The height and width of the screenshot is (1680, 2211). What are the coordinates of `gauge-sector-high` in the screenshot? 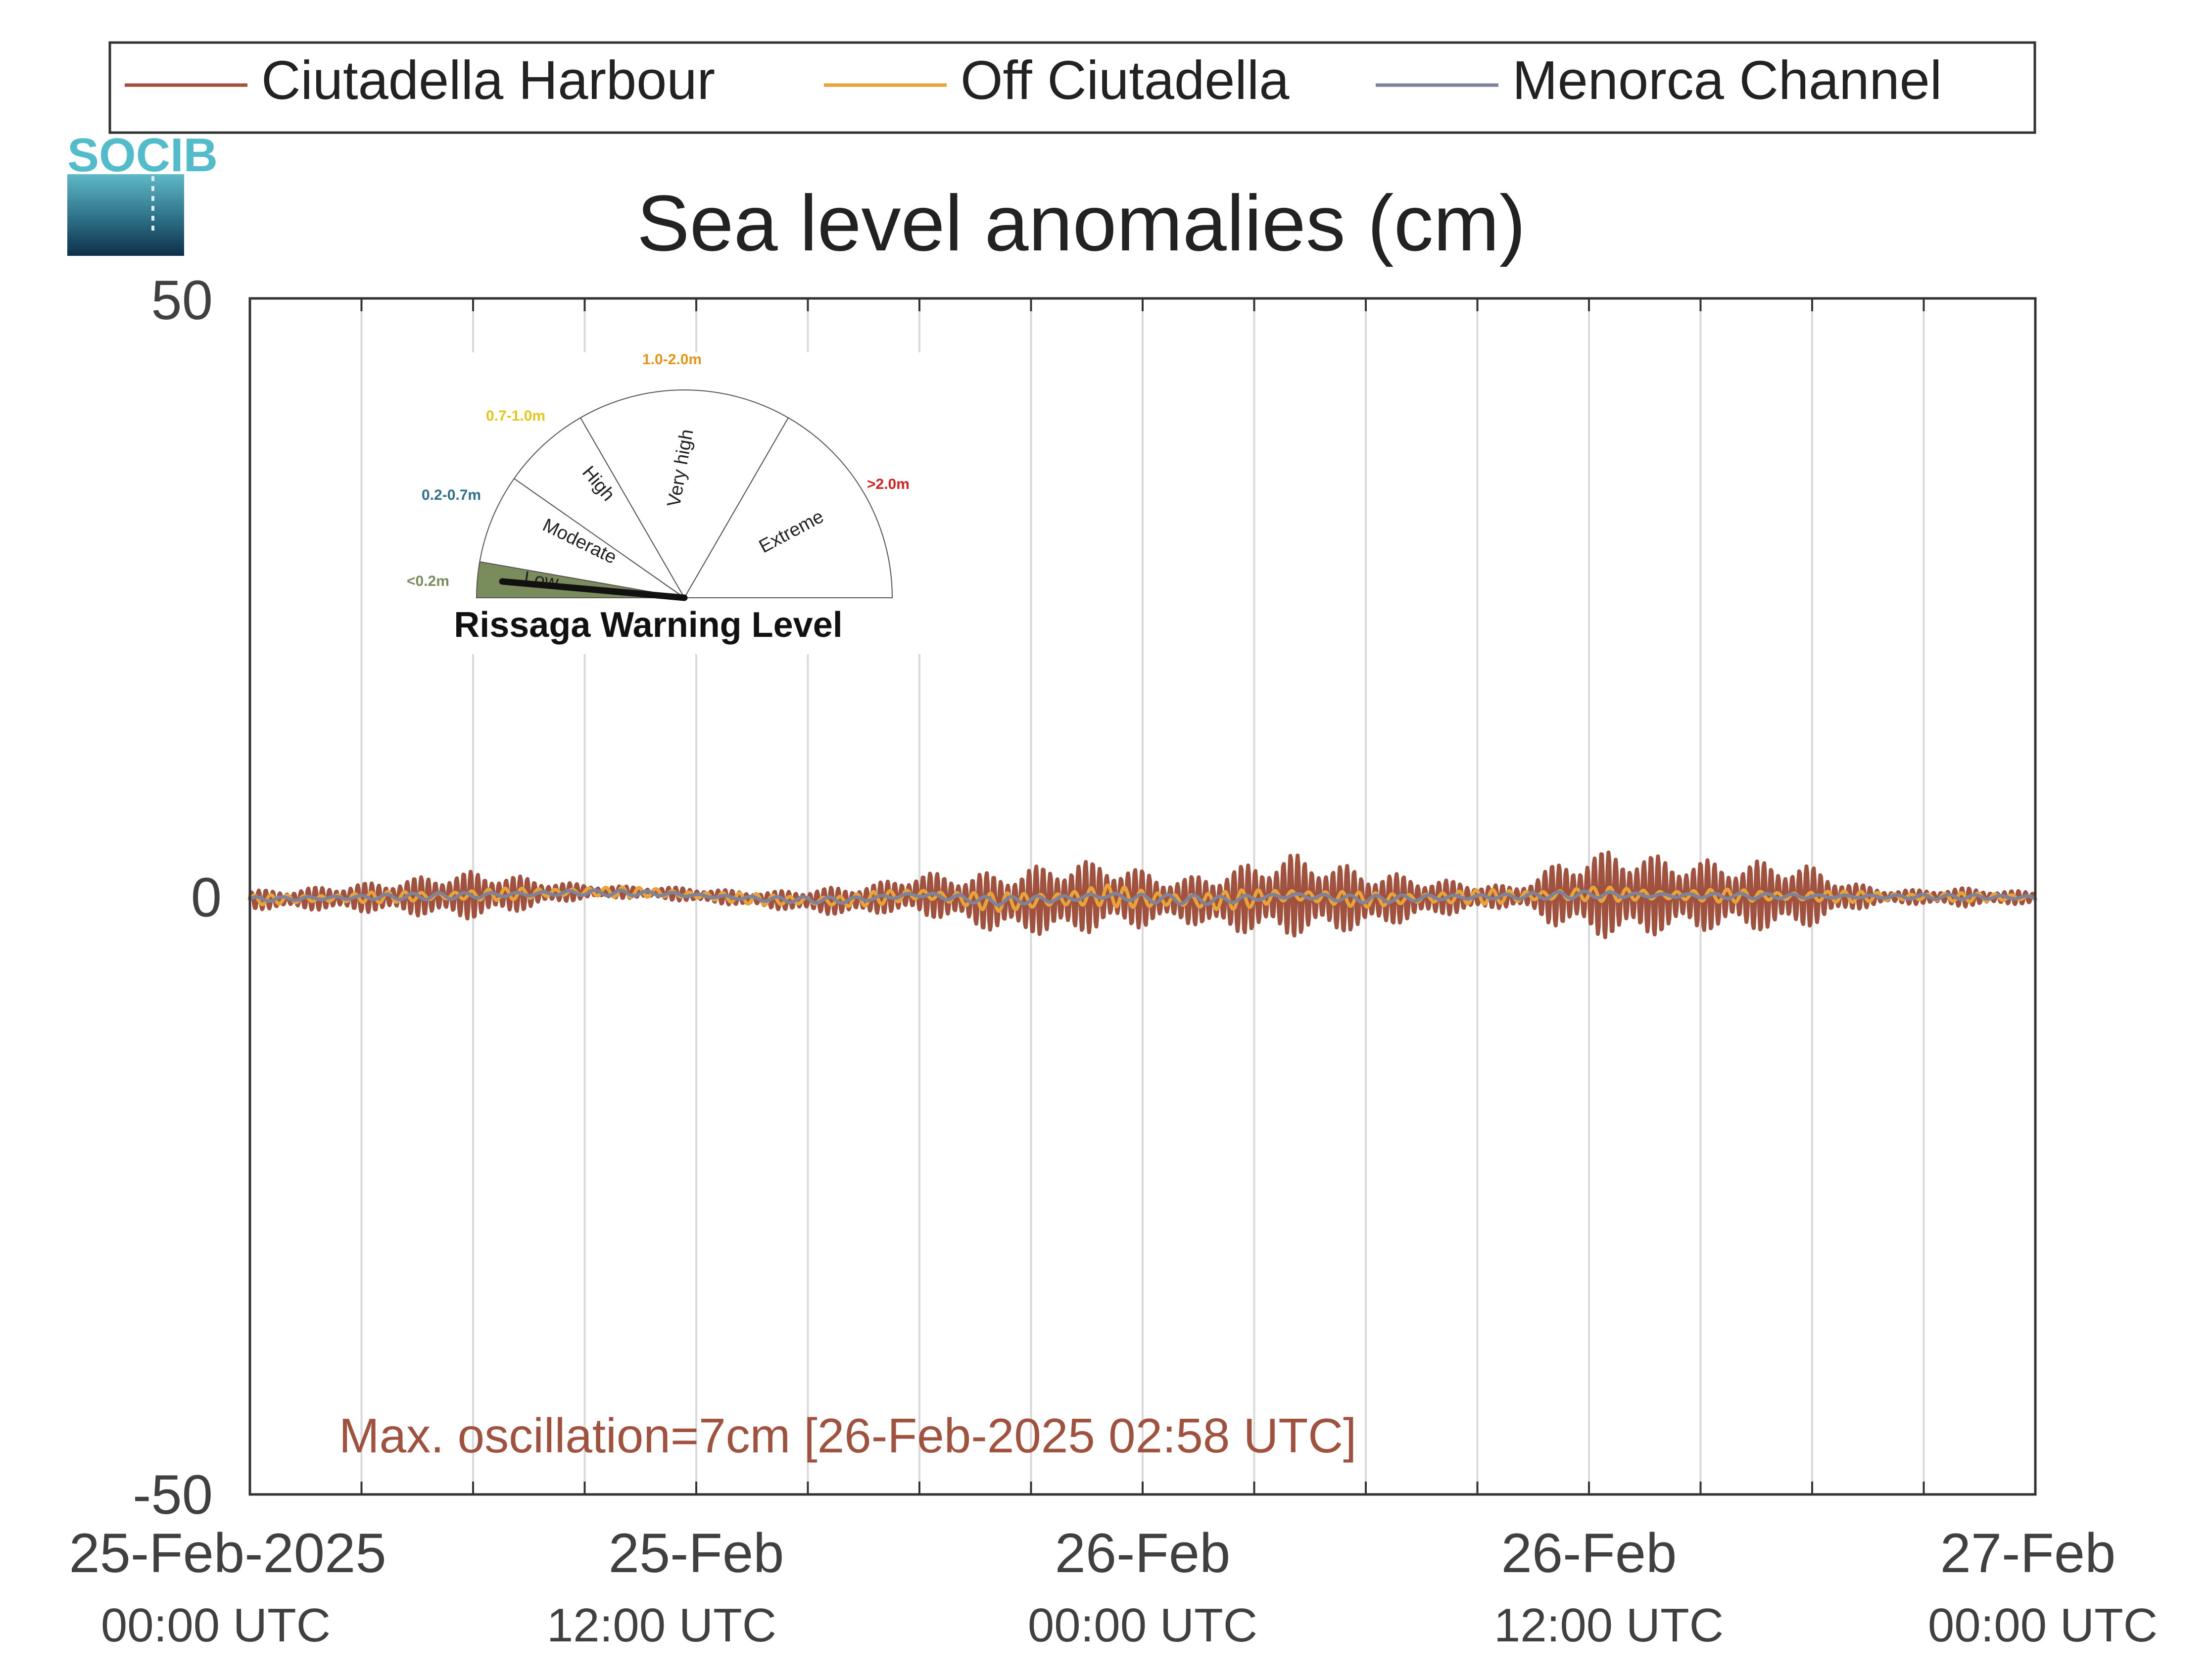 It's located at (599, 508).